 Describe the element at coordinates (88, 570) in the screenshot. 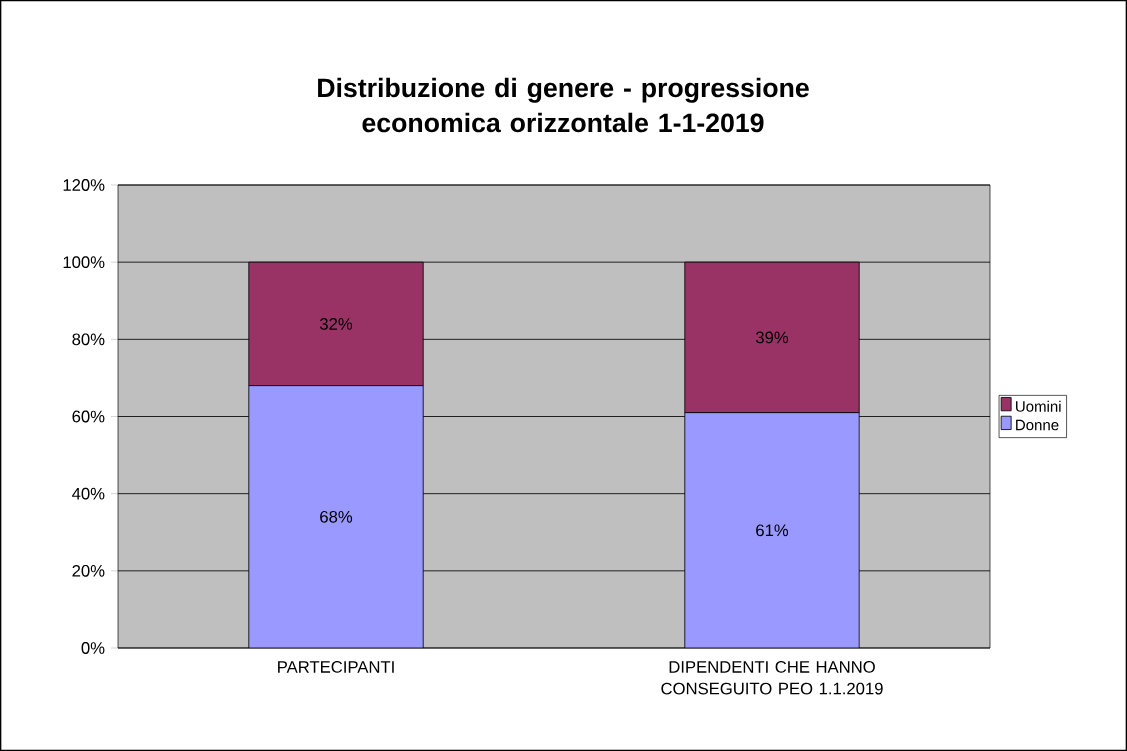

I see `y-tick-label: 20%` at that location.